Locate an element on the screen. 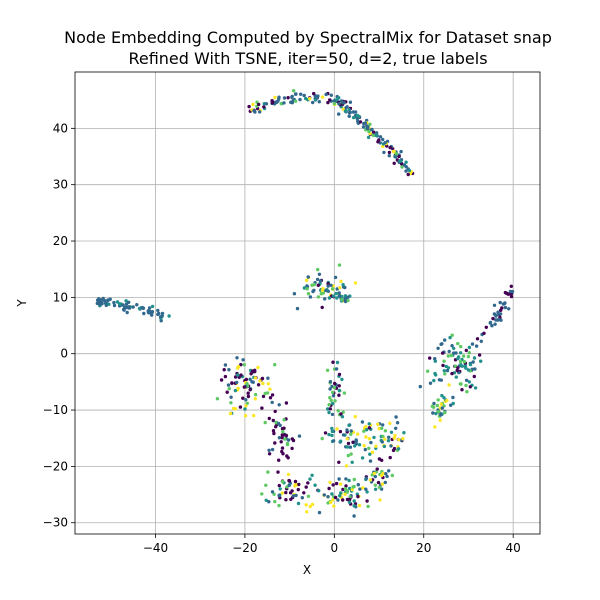 Image resolution: width=600 pixels, height=600 pixels. y-tick-label: 40 is located at coordinates (60, 128).